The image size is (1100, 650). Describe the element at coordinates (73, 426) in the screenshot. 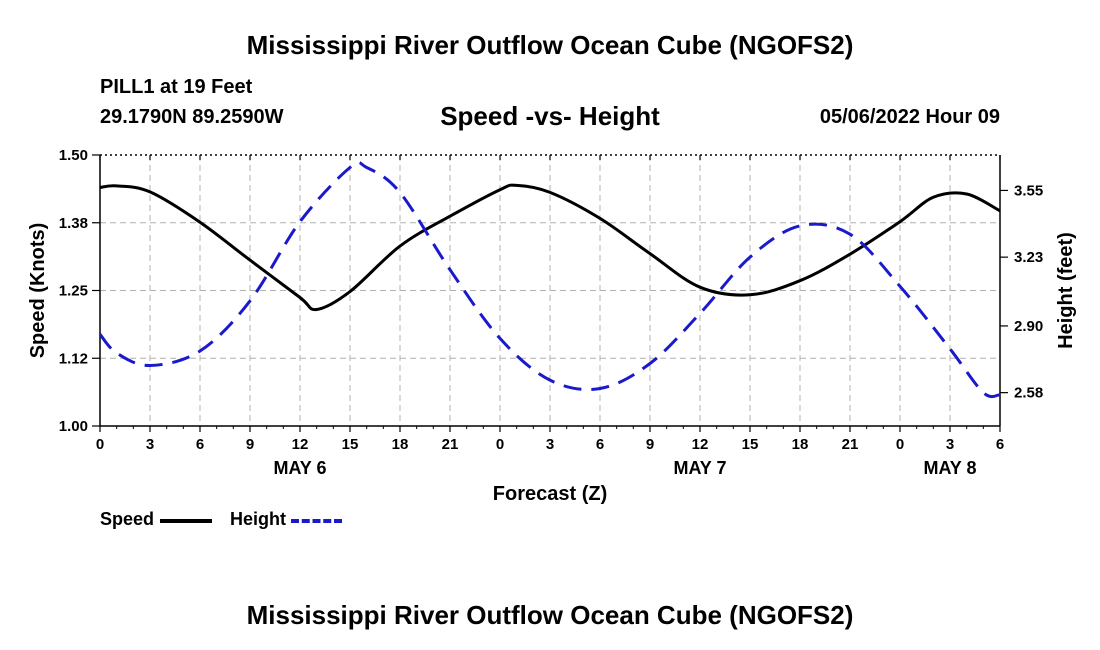

I see `y-tick-label: 1.00` at that location.